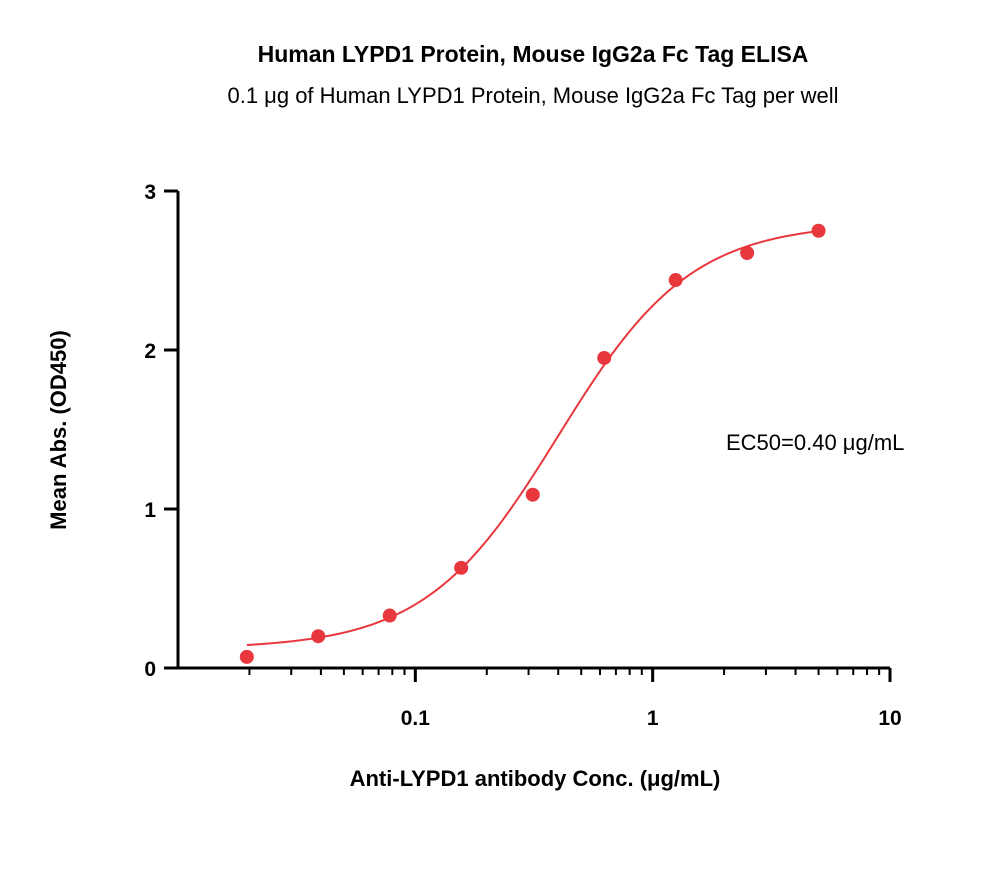  Describe the element at coordinates (416, 718) in the screenshot. I see `x-tick-label: 0.1` at that location.